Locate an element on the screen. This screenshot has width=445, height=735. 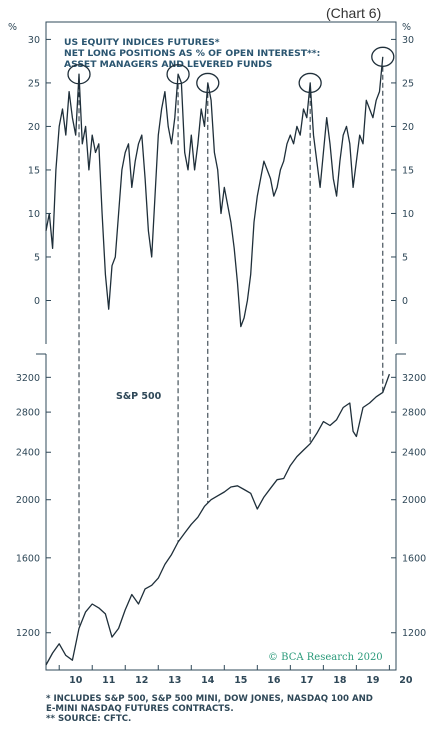
xtick-label: 15 is located at coordinates (240, 680).